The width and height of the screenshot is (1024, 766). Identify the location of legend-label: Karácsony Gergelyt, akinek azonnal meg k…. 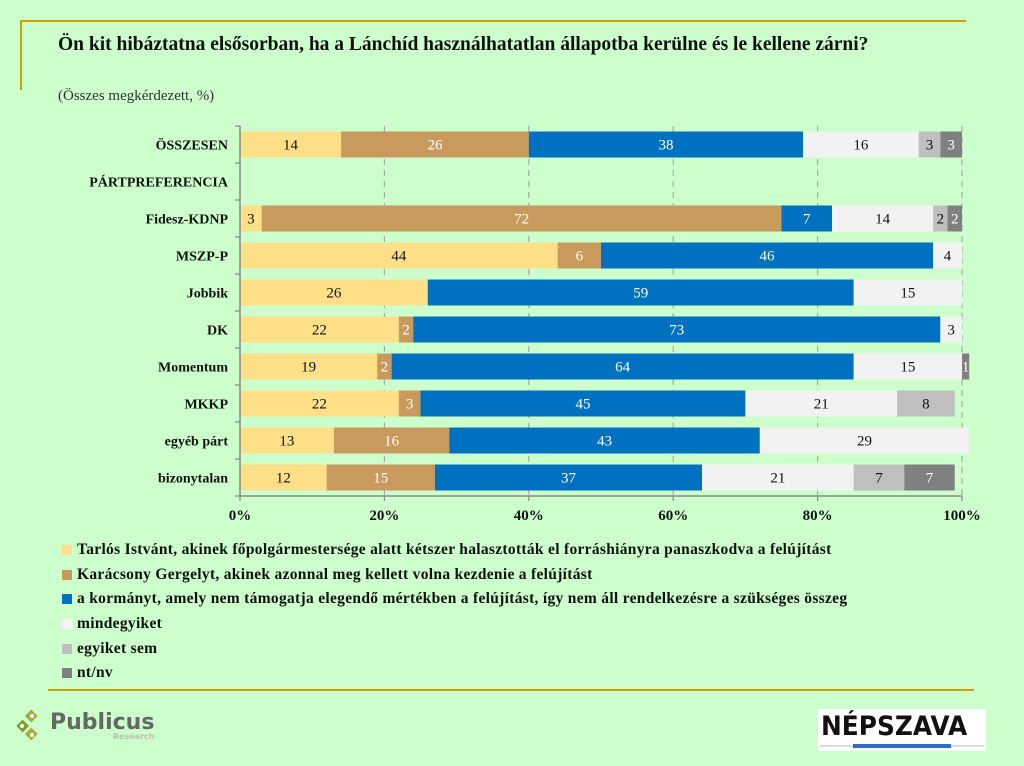
(335, 574).